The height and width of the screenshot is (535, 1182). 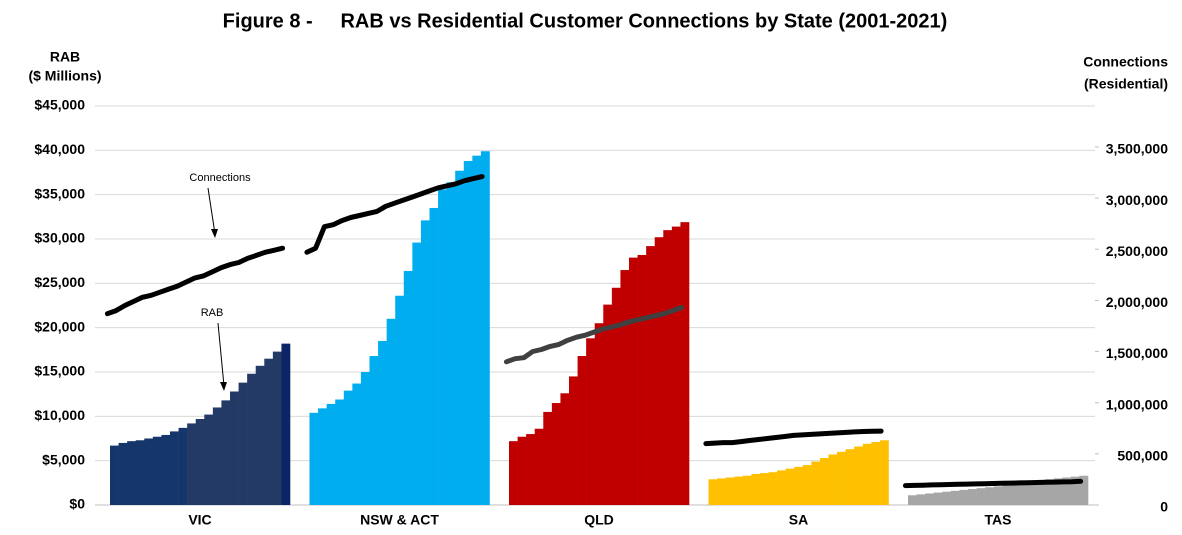 I want to click on y2-tick-label: 1,500,000, so click(x=1137, y=353).